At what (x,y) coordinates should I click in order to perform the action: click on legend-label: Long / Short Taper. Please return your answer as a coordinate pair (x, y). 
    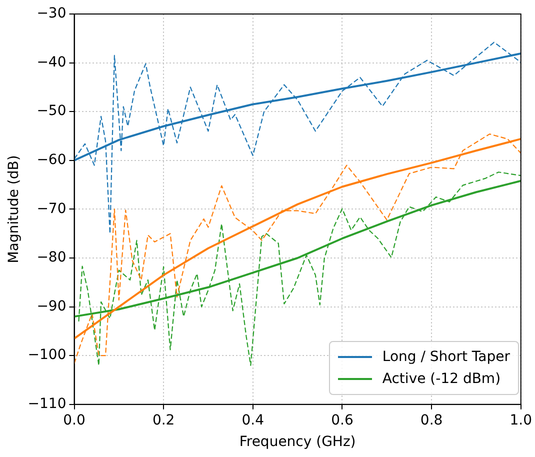
    Looking at the image, I should click on (446, 357).